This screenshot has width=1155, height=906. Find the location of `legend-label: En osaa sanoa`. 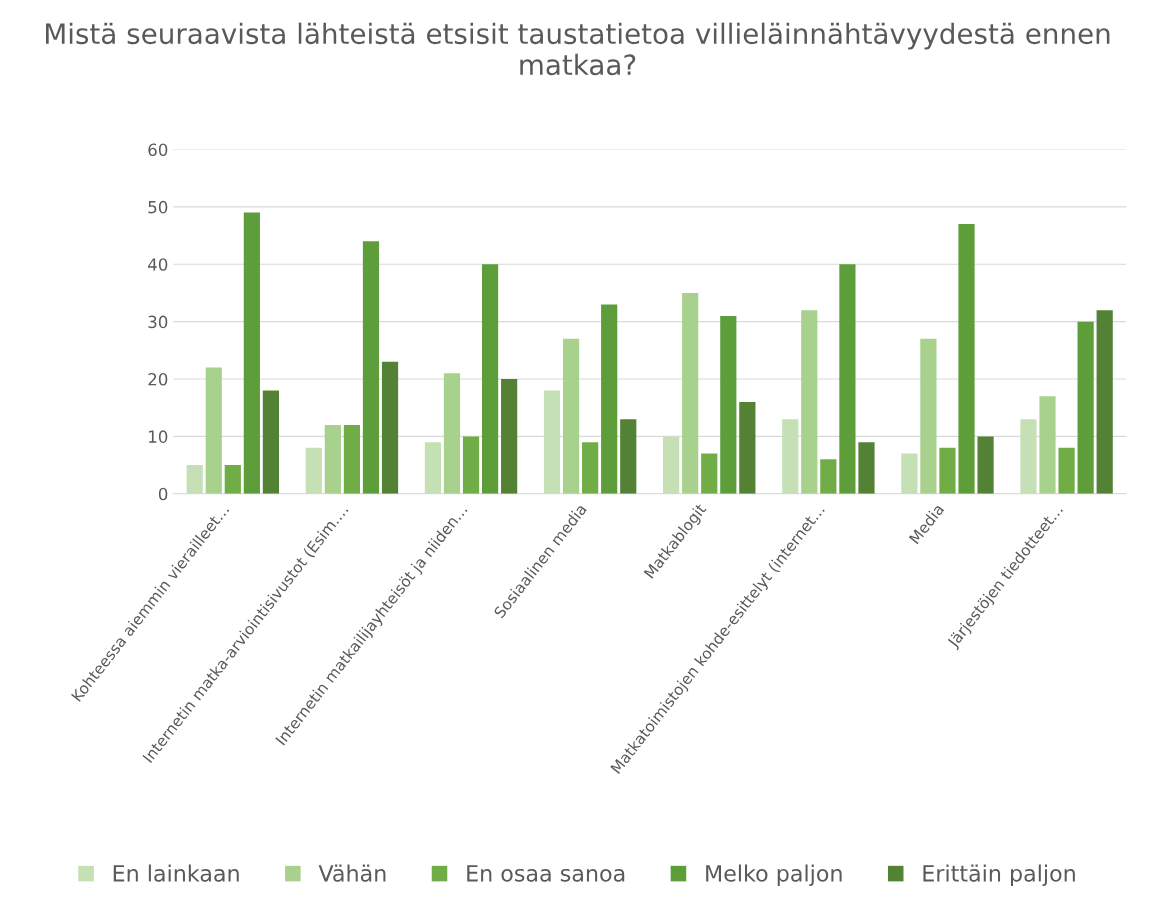

legend-label: En osaa sanoa is located at coordinates (546, 873).